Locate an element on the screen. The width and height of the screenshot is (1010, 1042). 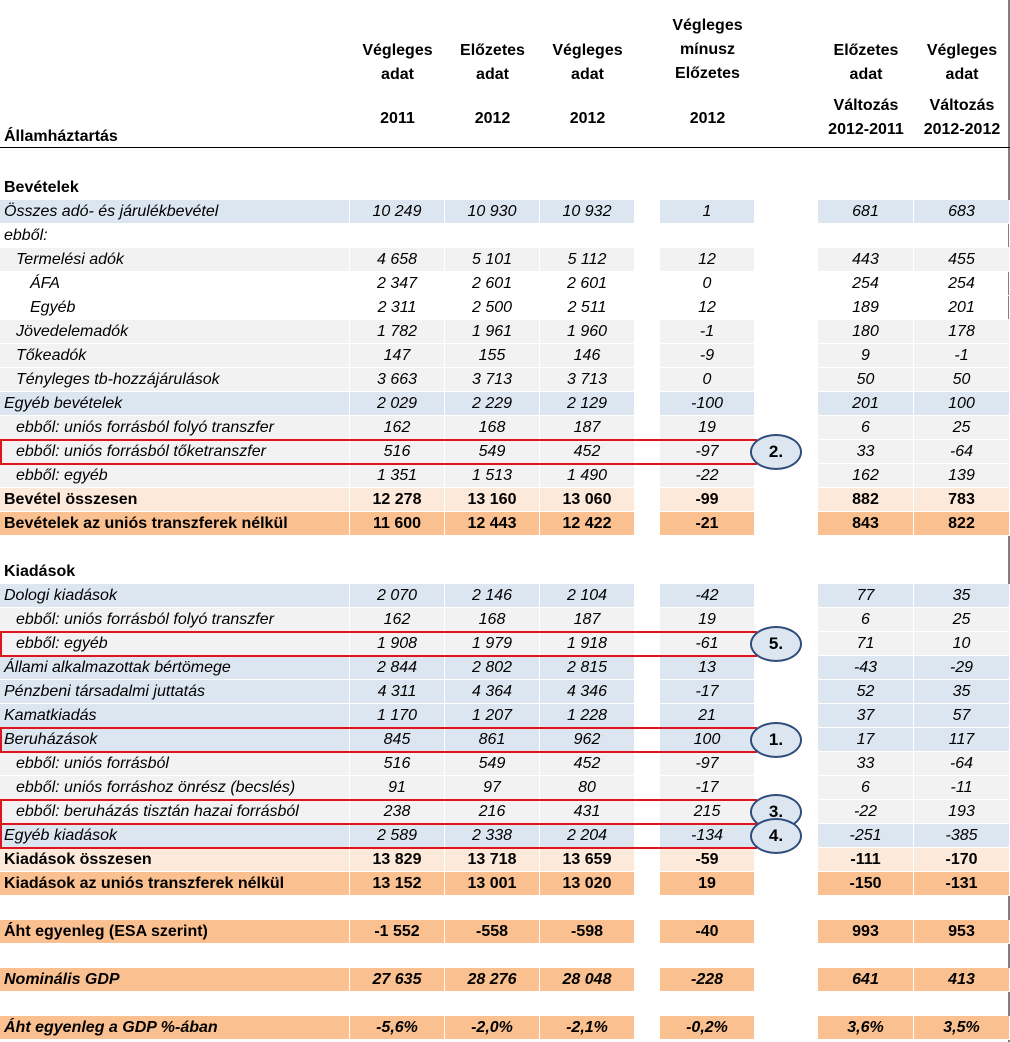
value-cell-col-3: -2,1% is located at coordinates (587, 1028).